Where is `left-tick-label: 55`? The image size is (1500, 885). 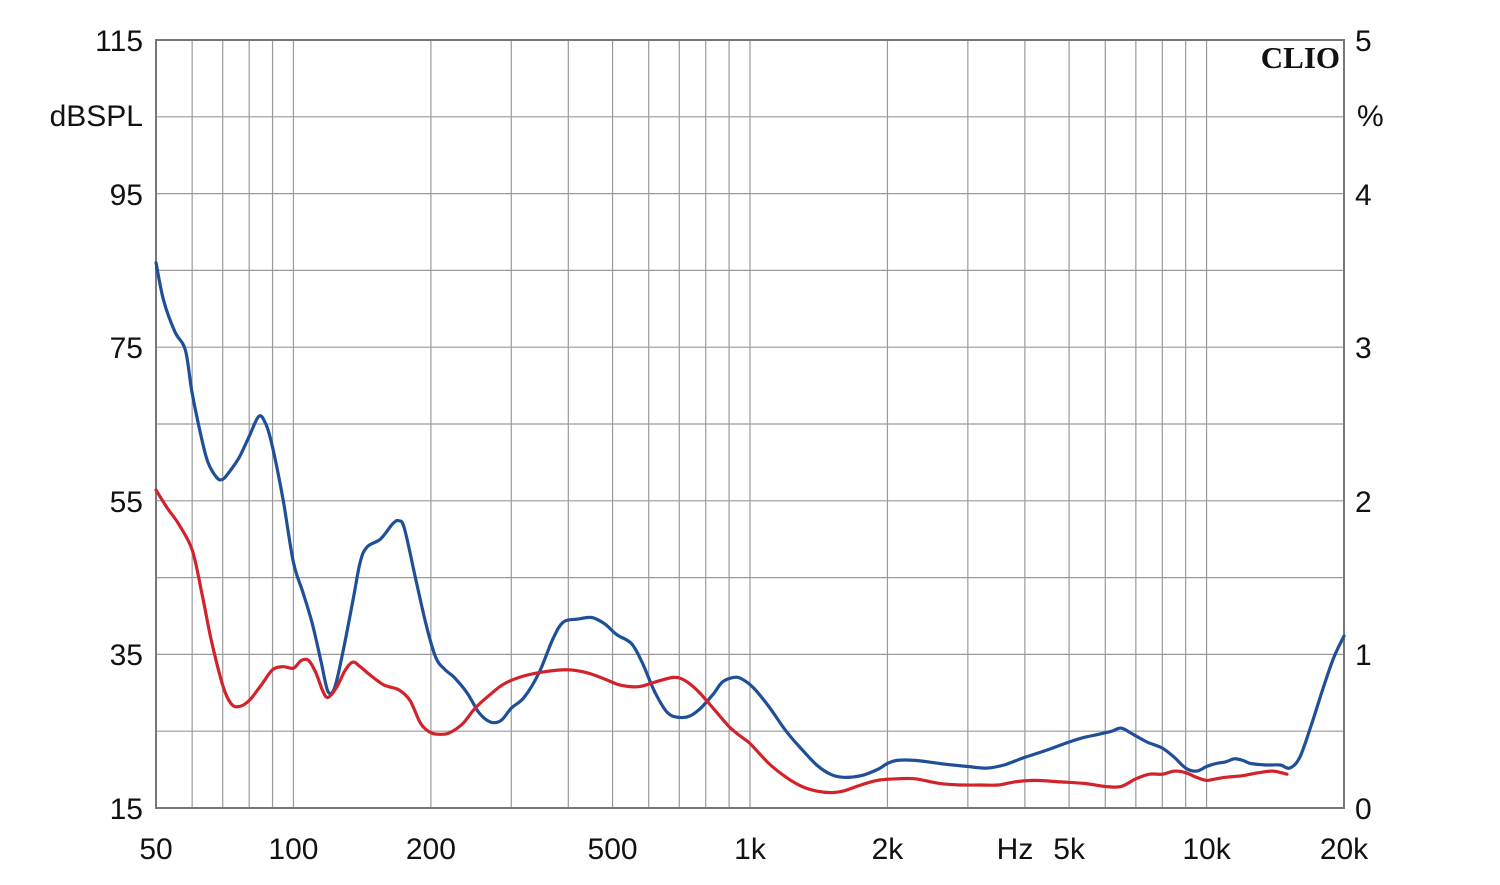
left-tick-label: 55 is located at coordinates (126, 502).